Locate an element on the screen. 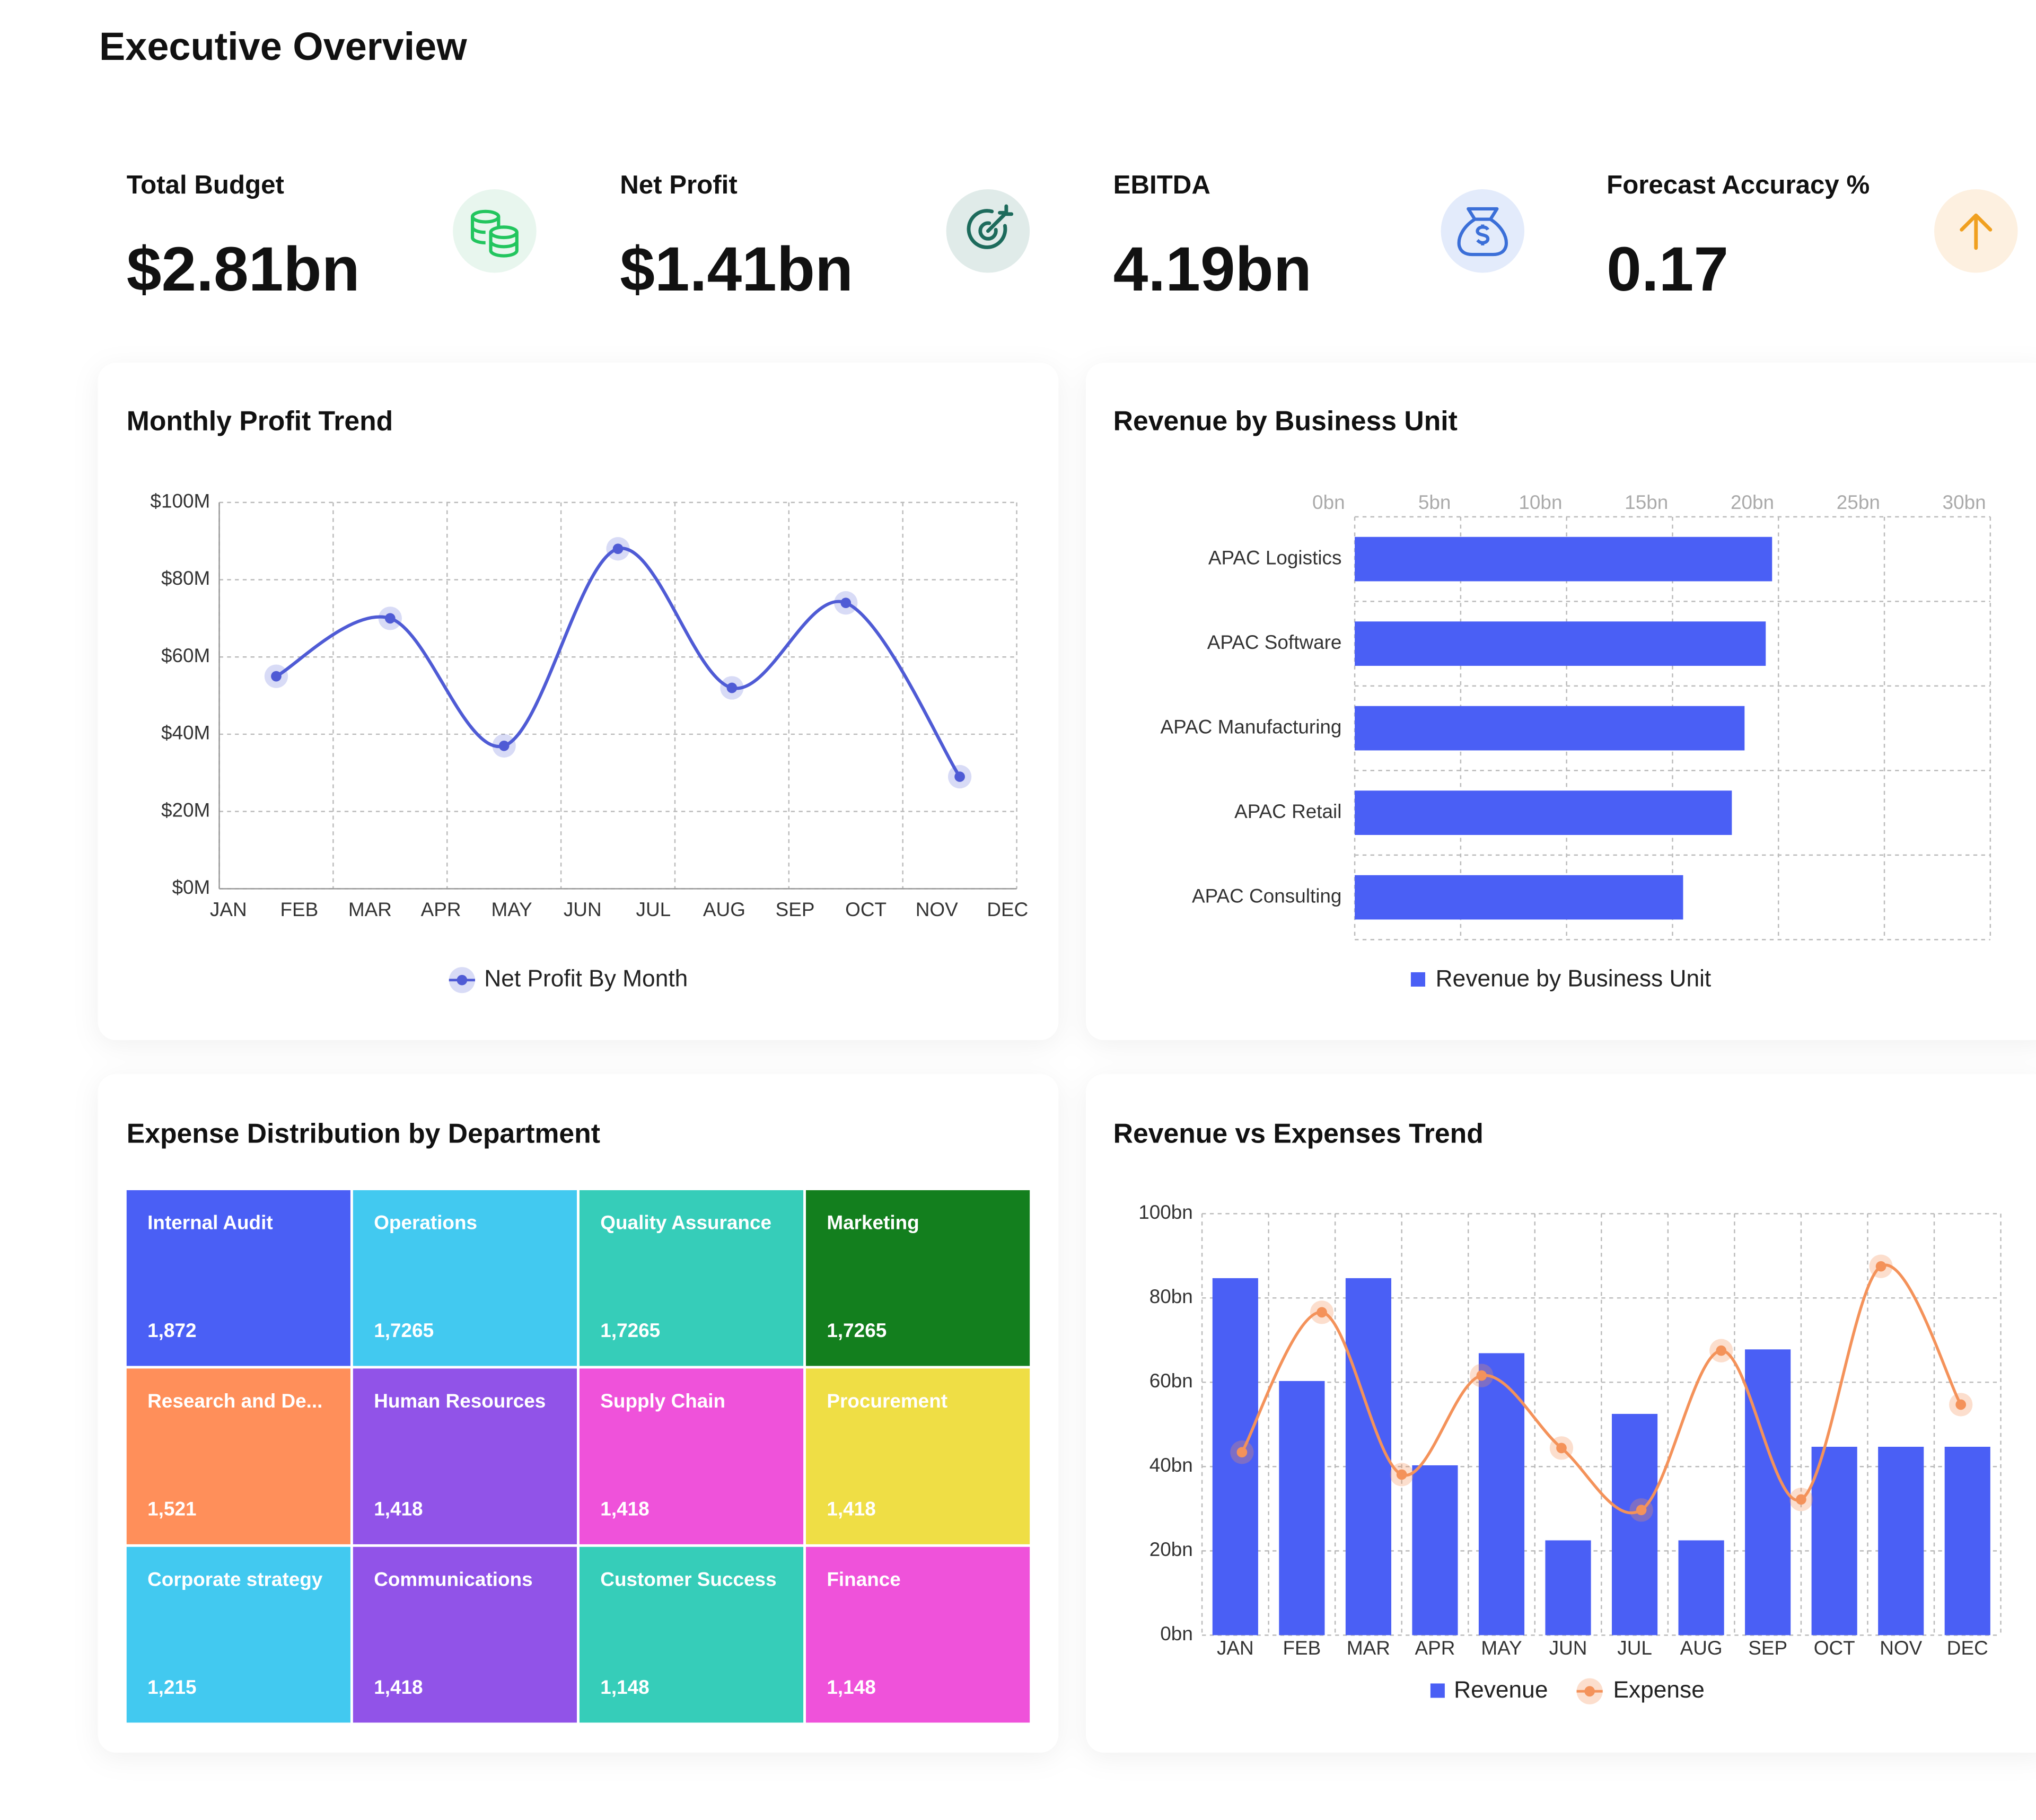 Image resolution: width=2036 pixels, height=1820 pixels. y-tick-label: APAC Software is located at coordinates (1274, 642).